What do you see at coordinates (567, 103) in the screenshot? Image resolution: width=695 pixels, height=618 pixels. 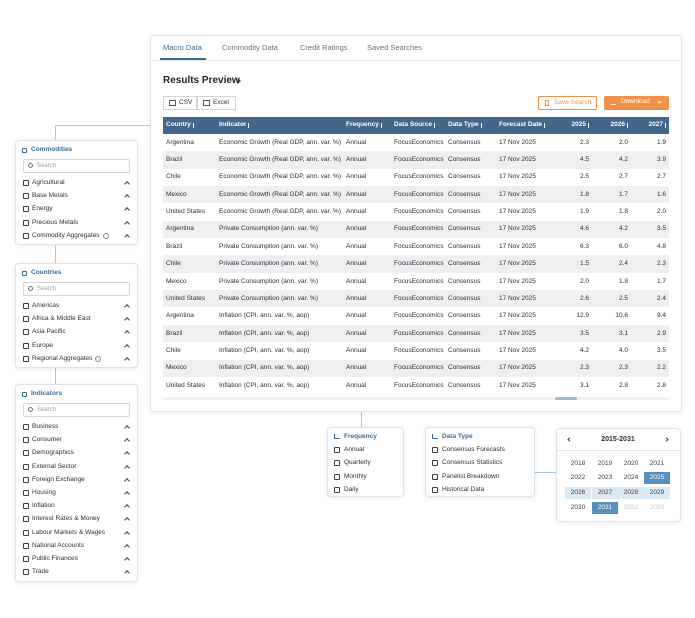 I see `save-button: Save Search` at bounding box center [567, 103].